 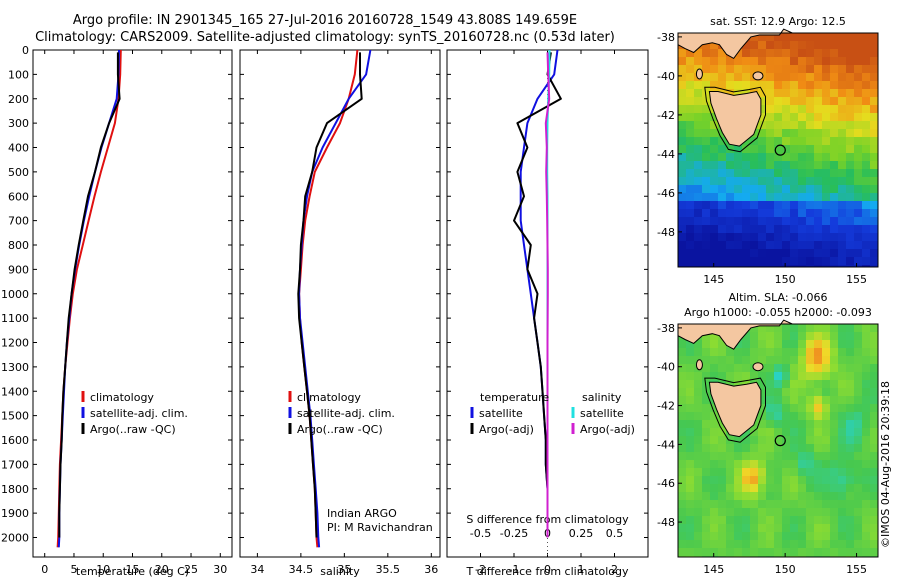 I want to click on y-tick-label: 100, so click(x=18, y=74).